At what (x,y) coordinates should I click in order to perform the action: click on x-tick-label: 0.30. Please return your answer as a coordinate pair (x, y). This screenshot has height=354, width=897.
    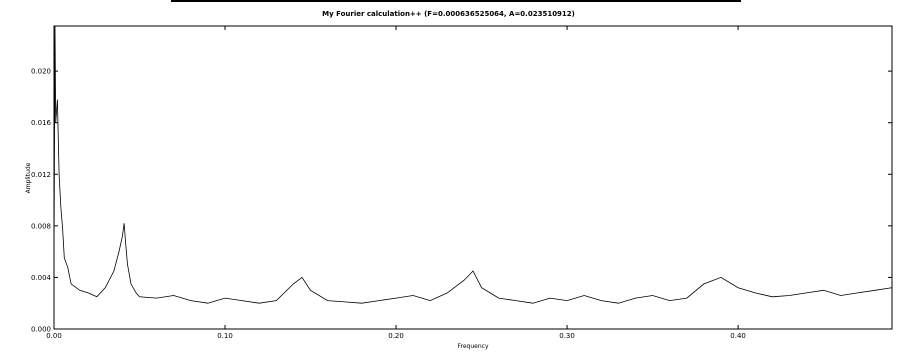
    Looking at the image, I should click on (567, 336).